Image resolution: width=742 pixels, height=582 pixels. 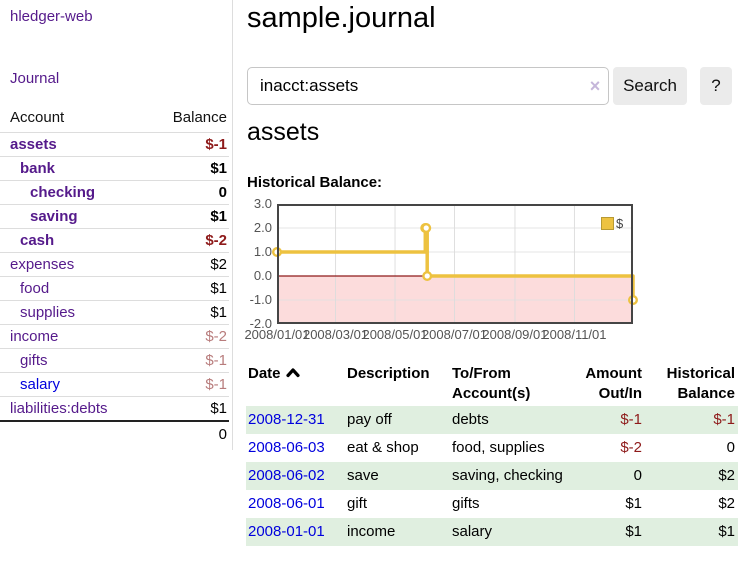 I want to click on transaction-amount: $-1, so click(x=631, y=419).